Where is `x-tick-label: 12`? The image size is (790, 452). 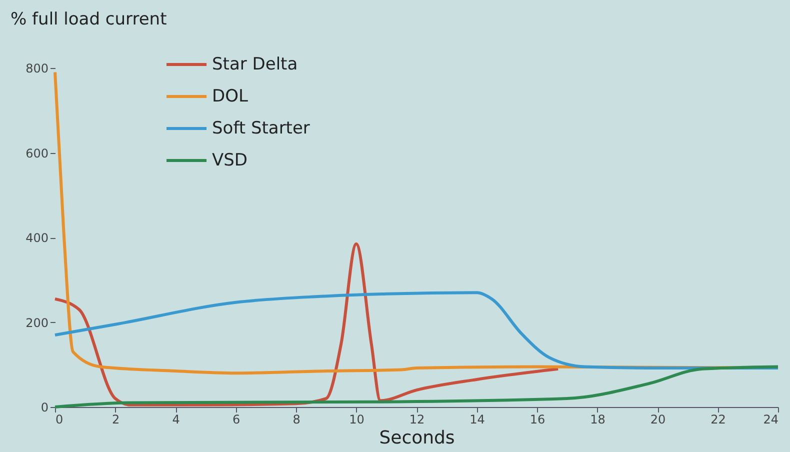
x-tick-label: 12 is located at coordinates (417, 419).